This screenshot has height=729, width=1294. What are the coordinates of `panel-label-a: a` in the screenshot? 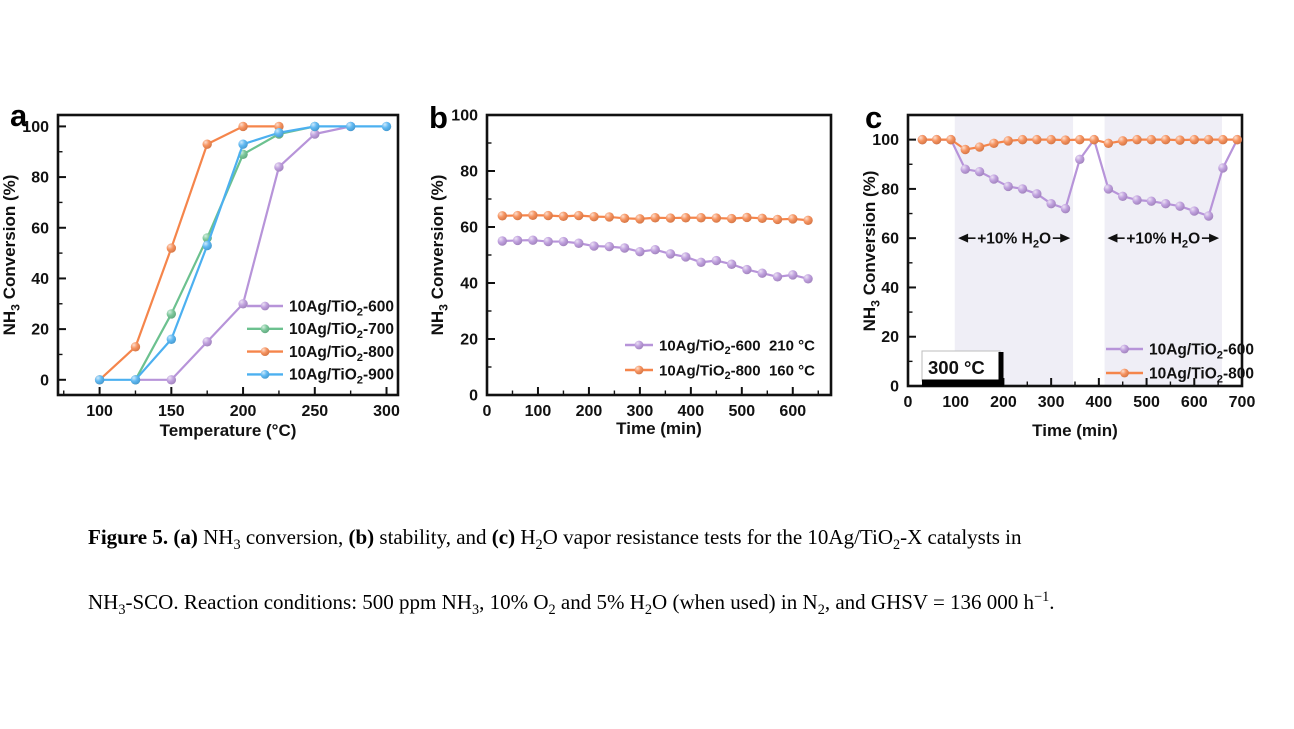 It's located at (19, 115).